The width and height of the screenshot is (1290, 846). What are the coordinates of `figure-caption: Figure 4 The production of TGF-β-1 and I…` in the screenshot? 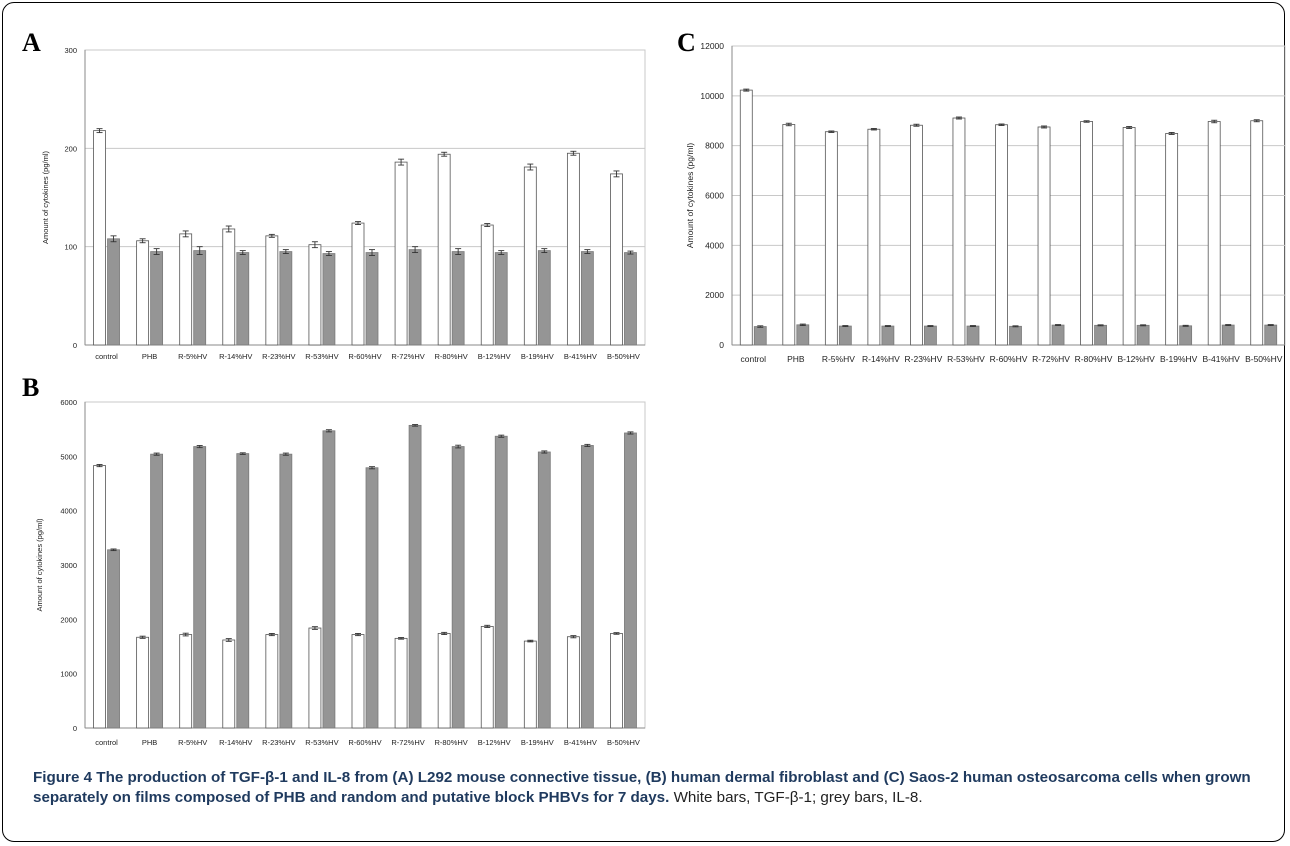 It's located at (653, 788).